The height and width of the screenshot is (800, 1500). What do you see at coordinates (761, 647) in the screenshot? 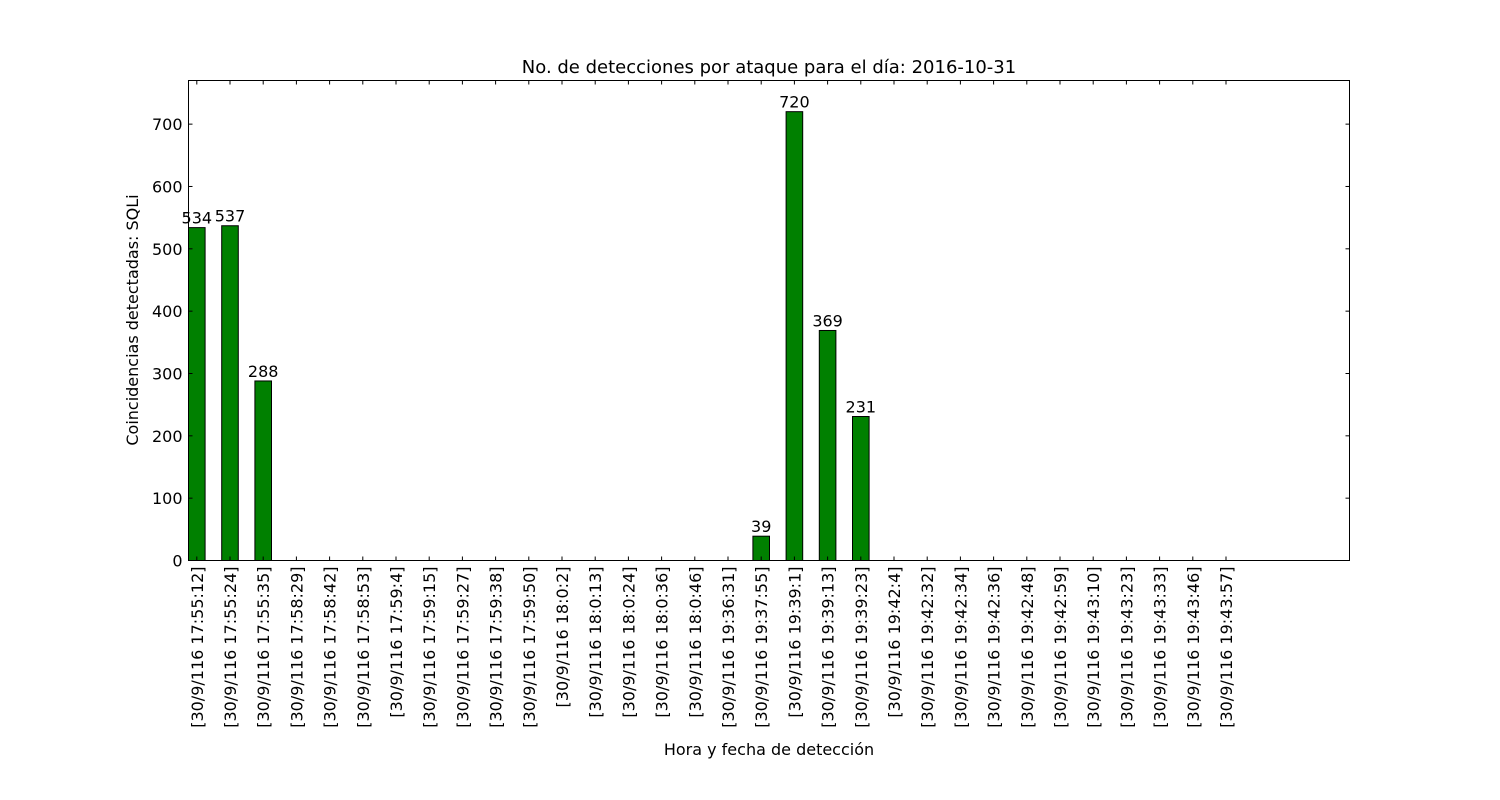
I see `x-tick-label: [30/9/116 19:37:55]` at bounding box center [761, 647].